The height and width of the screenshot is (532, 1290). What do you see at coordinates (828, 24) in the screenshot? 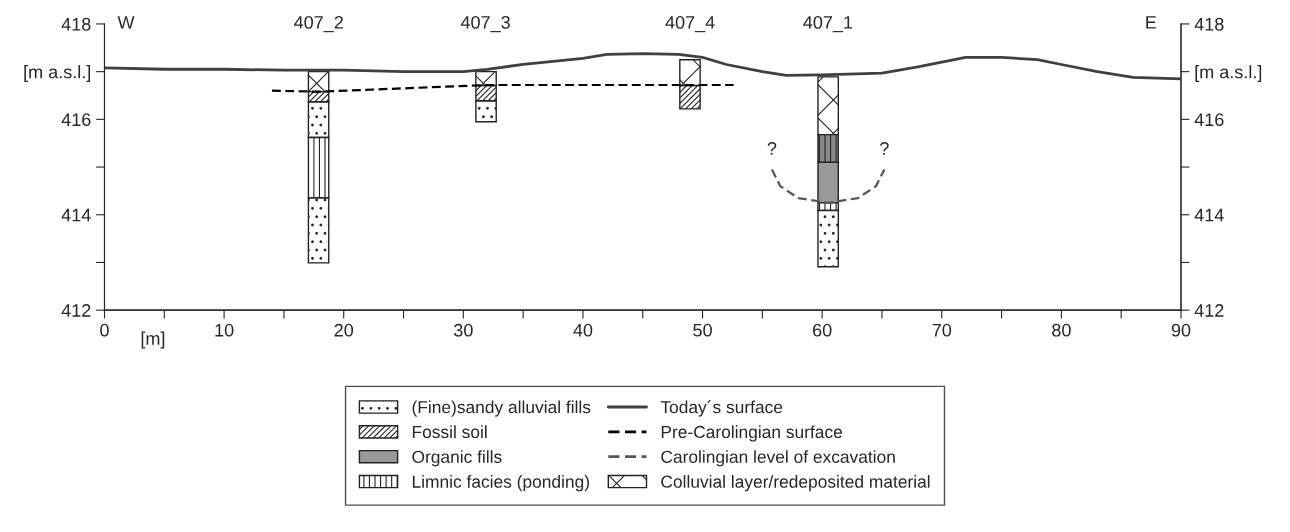
I see `annotation: 407_1` at bounding box center [828, 24].